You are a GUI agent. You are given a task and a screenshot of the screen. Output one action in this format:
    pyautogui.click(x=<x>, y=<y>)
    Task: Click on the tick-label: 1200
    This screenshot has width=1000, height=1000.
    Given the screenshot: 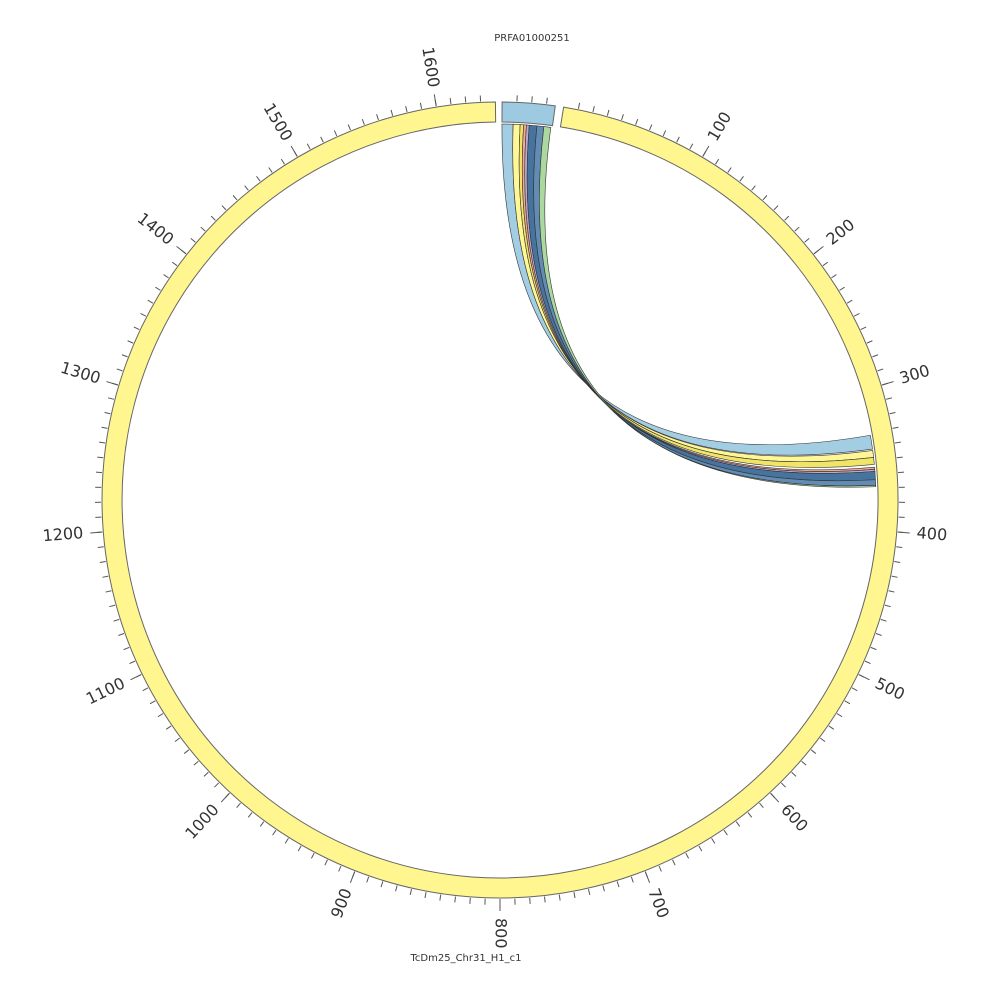 What is the action you would take?
    pyautogui.click(x=63, y=534)
    